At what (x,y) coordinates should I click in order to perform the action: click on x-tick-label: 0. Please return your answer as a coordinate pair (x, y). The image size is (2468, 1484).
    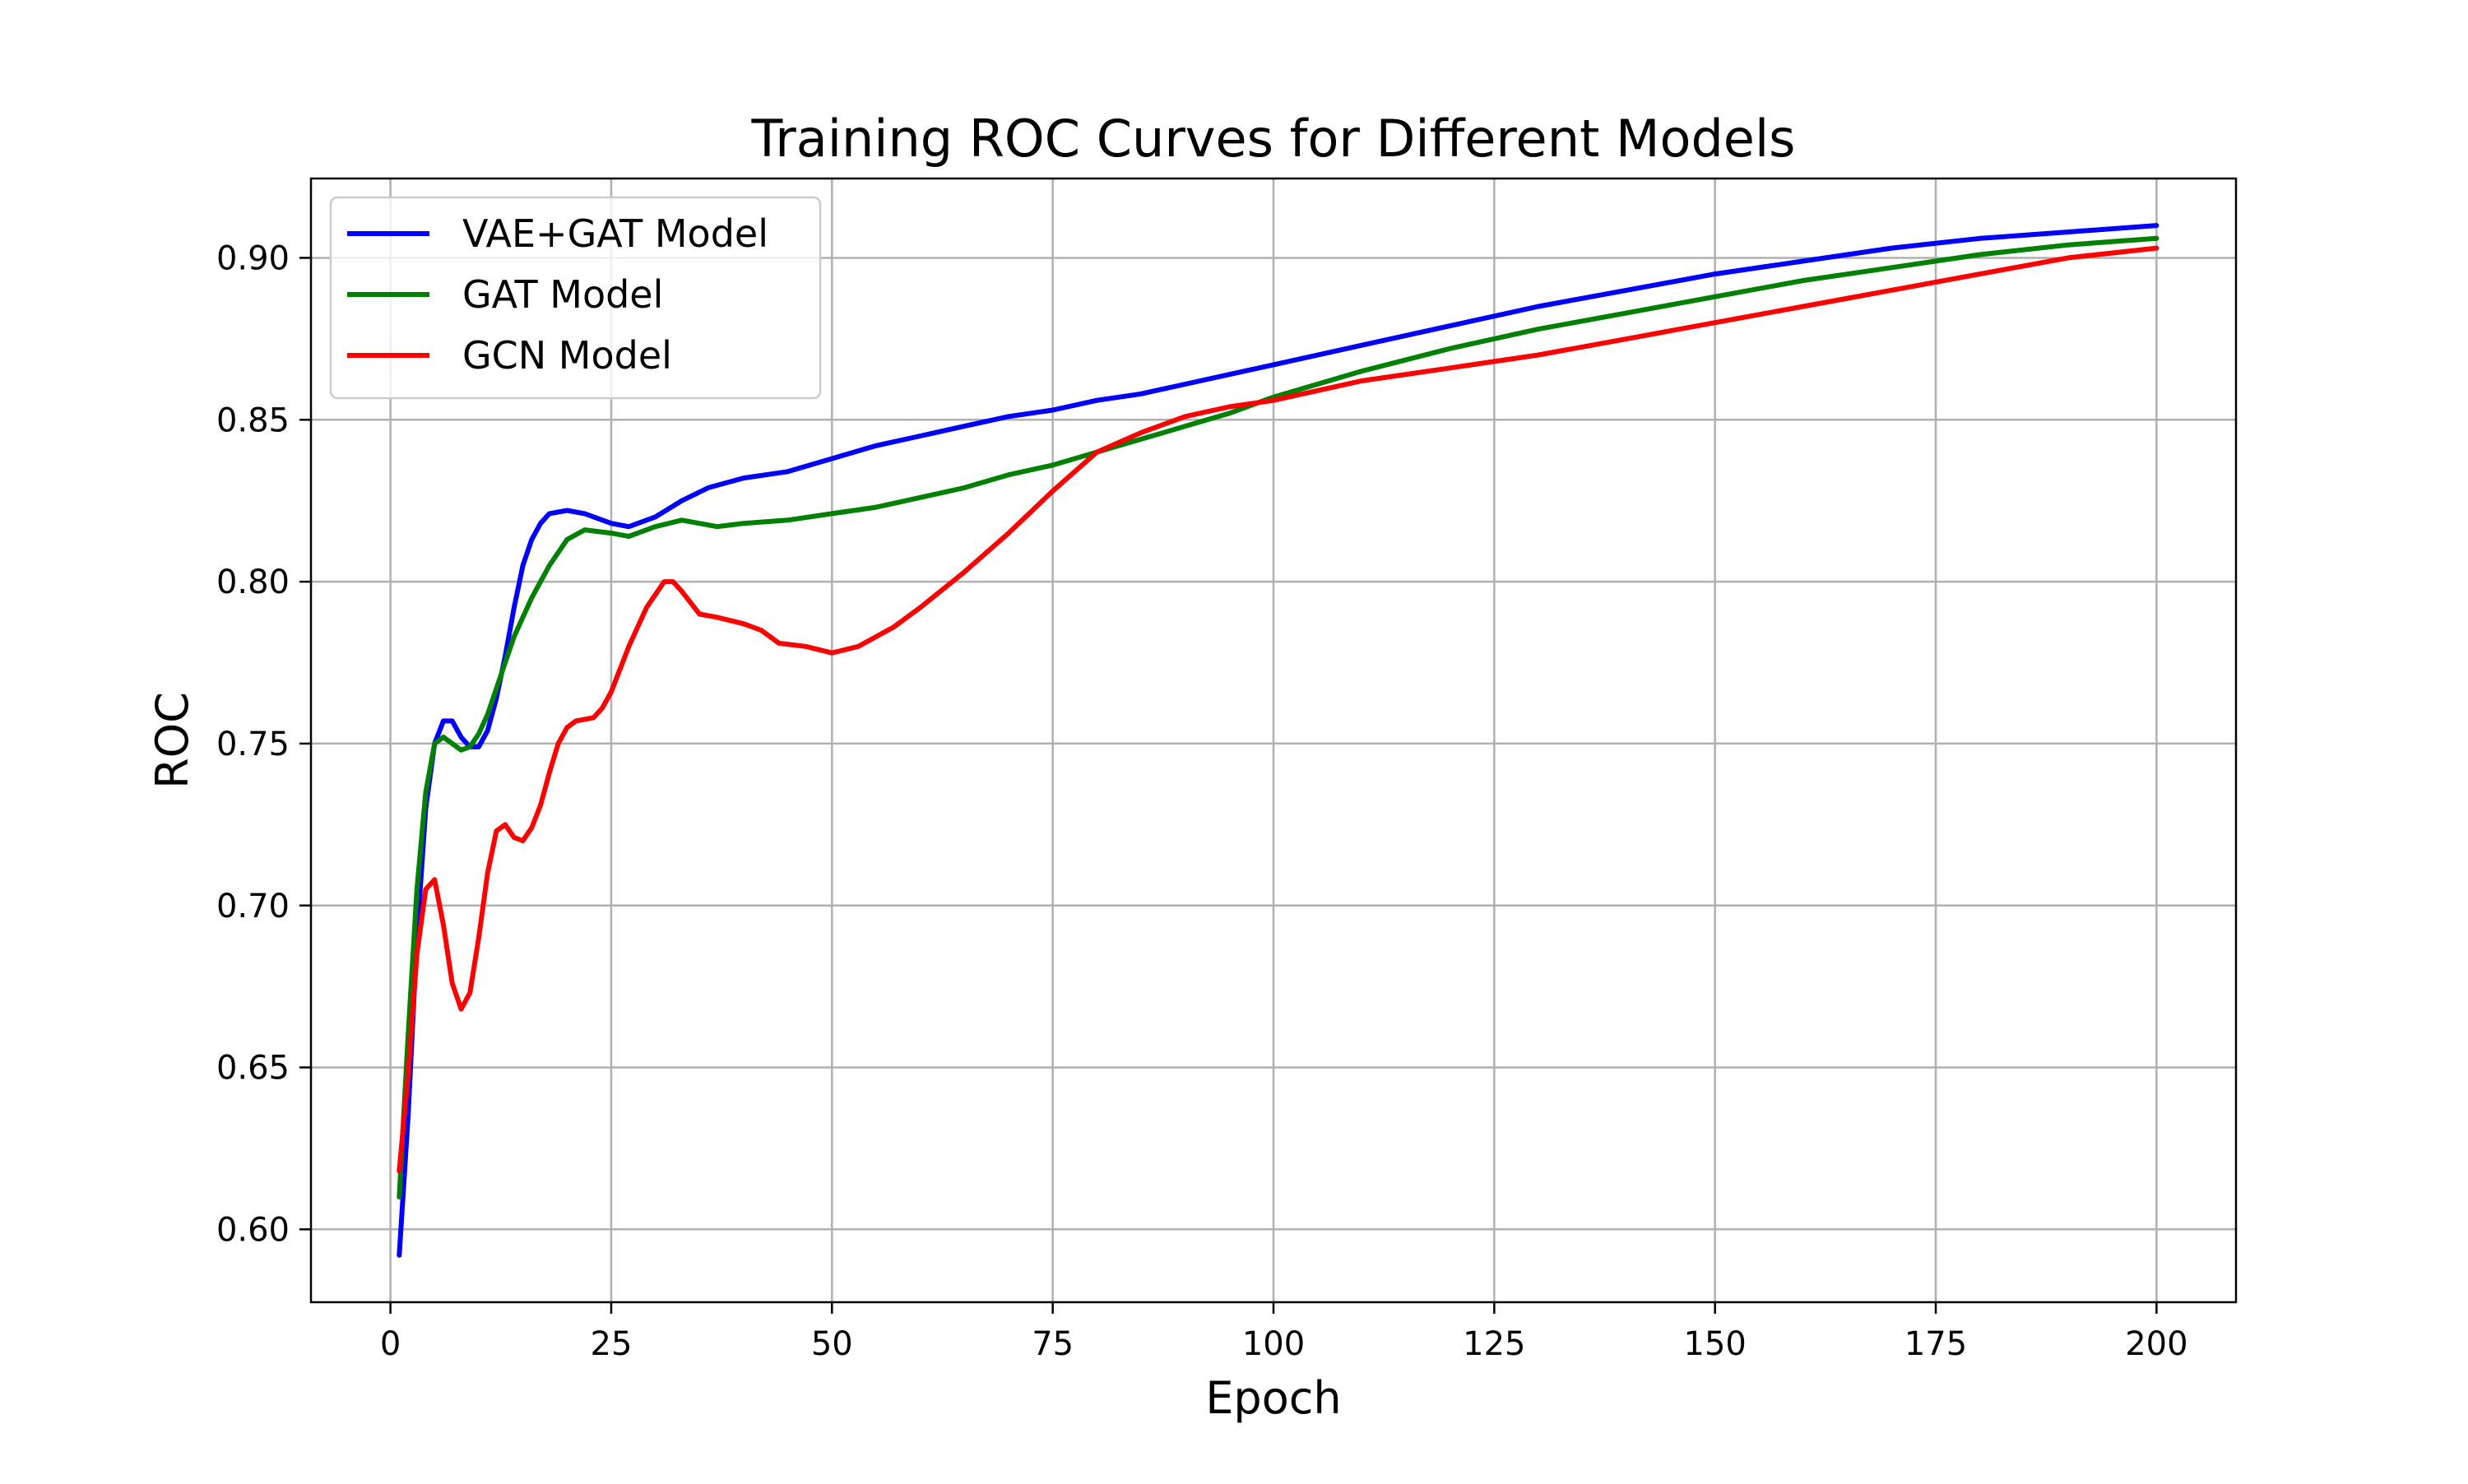
    Looking at the image, I should click on (390, 1344).